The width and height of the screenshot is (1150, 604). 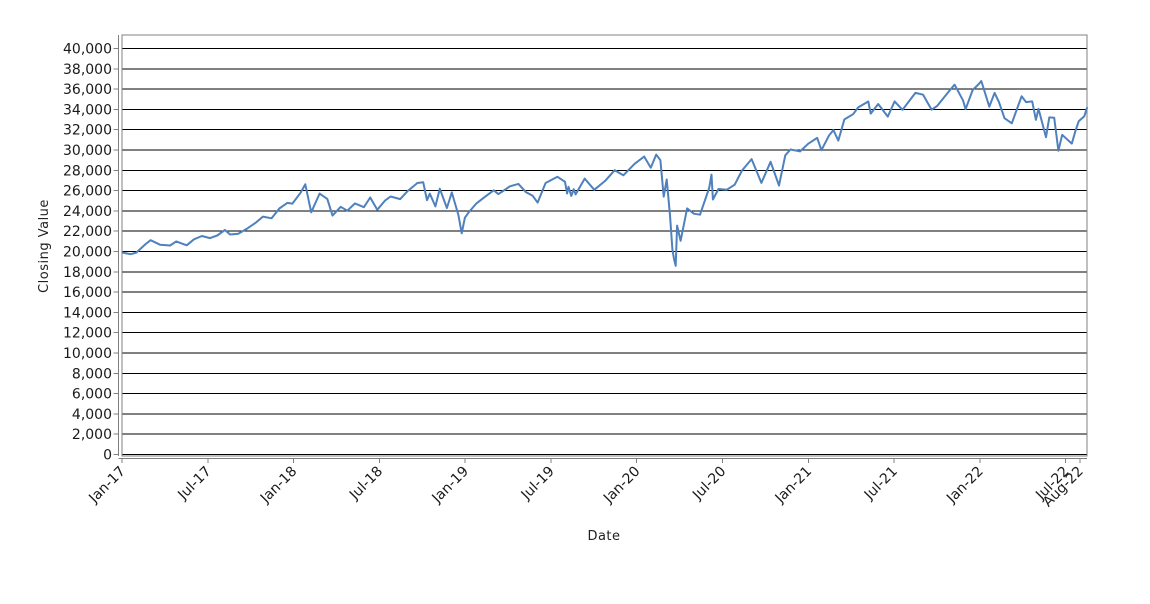 I want to click on y-tick-label: 34,000, so click(x=87, y=110).